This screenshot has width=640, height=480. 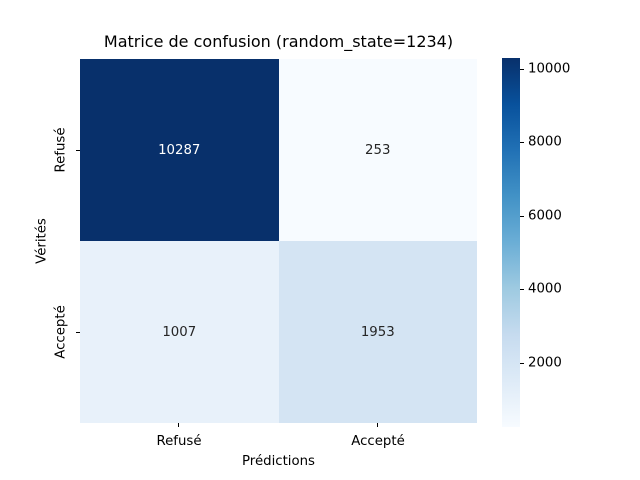 I want to click on cell-value: 1953, so click(x=377, y=332).